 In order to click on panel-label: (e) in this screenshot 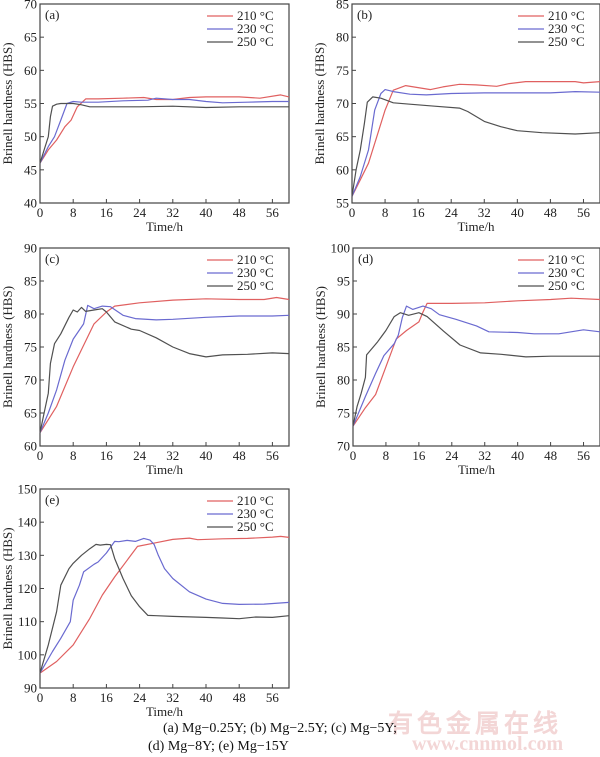, I will do `click(52, 499)`.